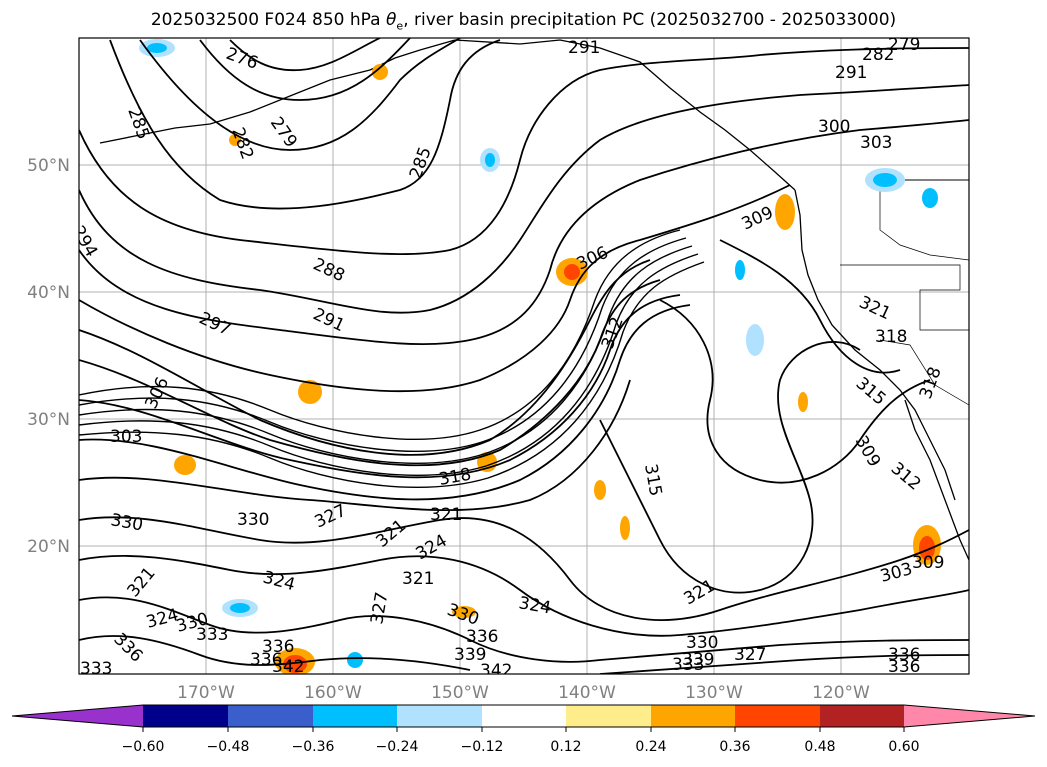 This screenshot has height=767, width=1047. I want to click on precip-pos-north, so click(380, 72).